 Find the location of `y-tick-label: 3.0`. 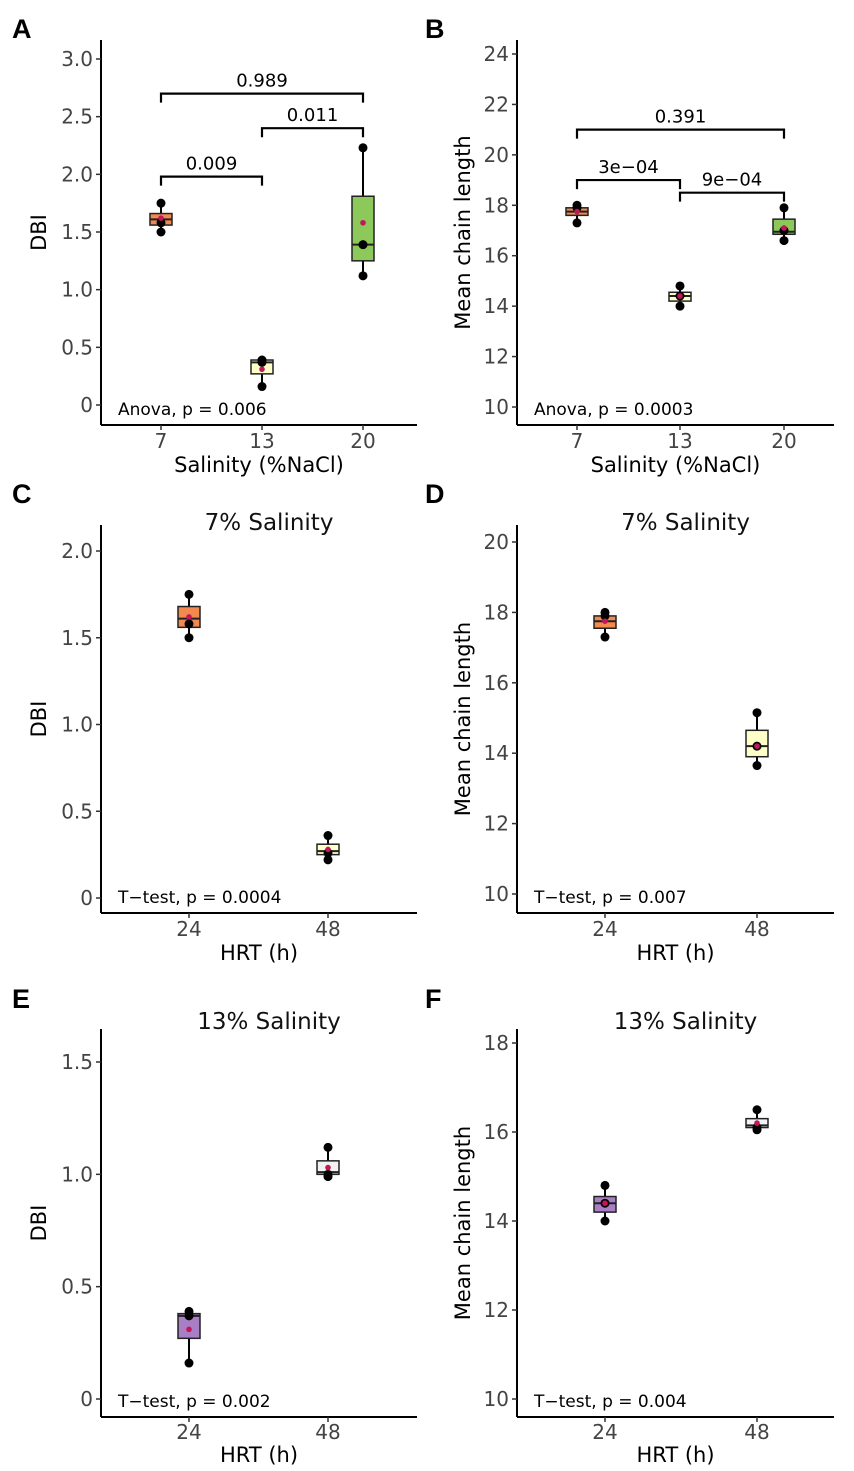

y-tick-label: 3.0 is located at coordinates (77, 59).